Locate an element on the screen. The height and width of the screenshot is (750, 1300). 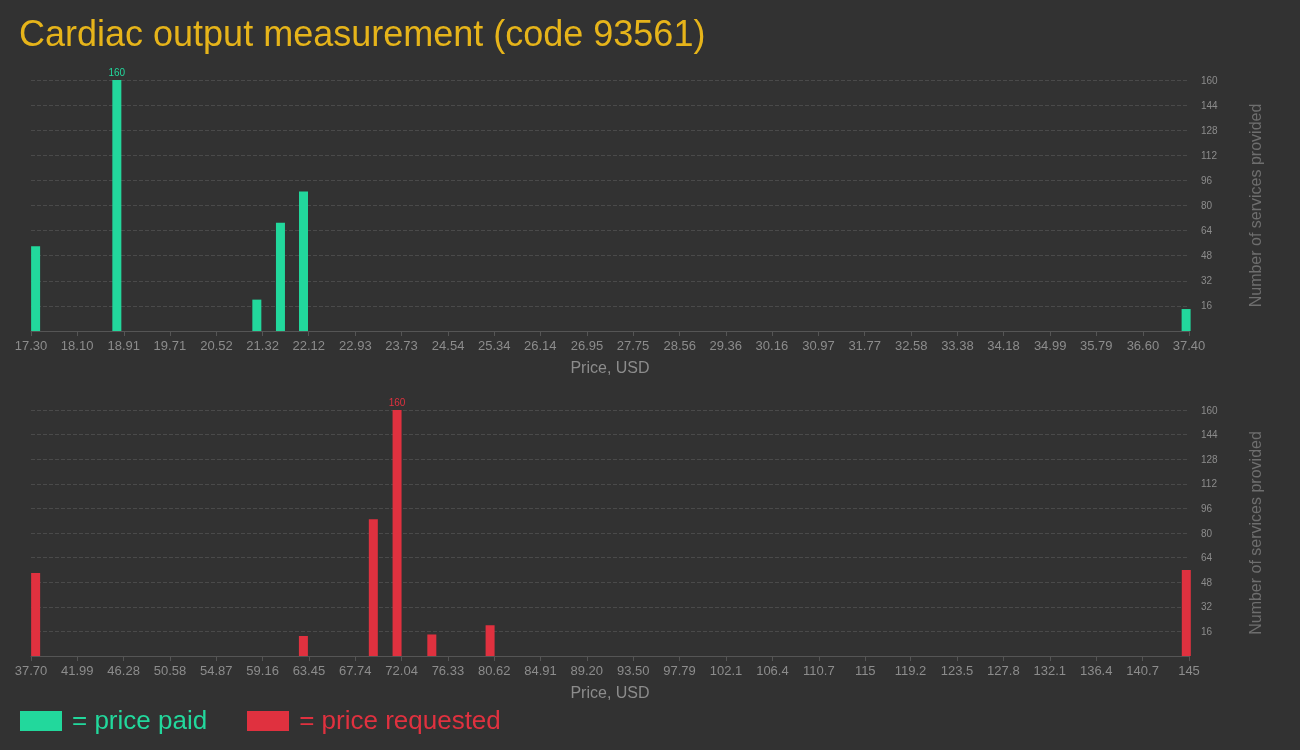
x-tick-label: 145 is located at coordinates (1189, 670).